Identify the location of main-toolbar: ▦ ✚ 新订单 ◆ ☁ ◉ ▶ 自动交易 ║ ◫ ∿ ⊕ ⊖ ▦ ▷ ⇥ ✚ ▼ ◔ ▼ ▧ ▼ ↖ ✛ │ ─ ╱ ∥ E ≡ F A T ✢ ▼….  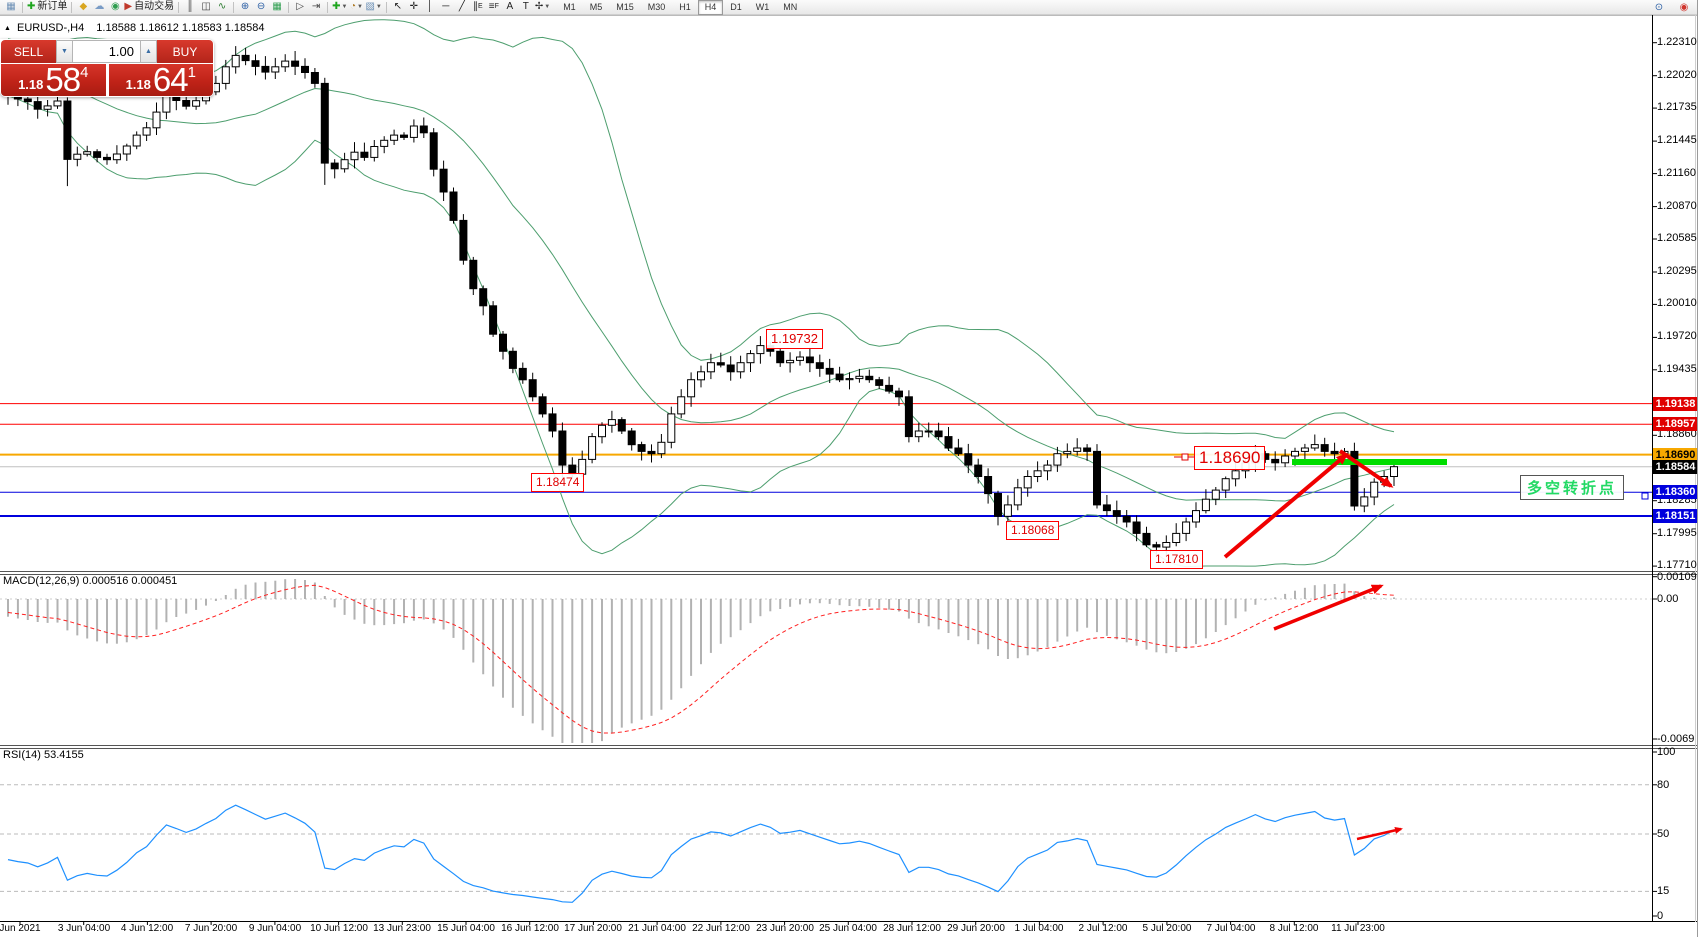
(848, 7).